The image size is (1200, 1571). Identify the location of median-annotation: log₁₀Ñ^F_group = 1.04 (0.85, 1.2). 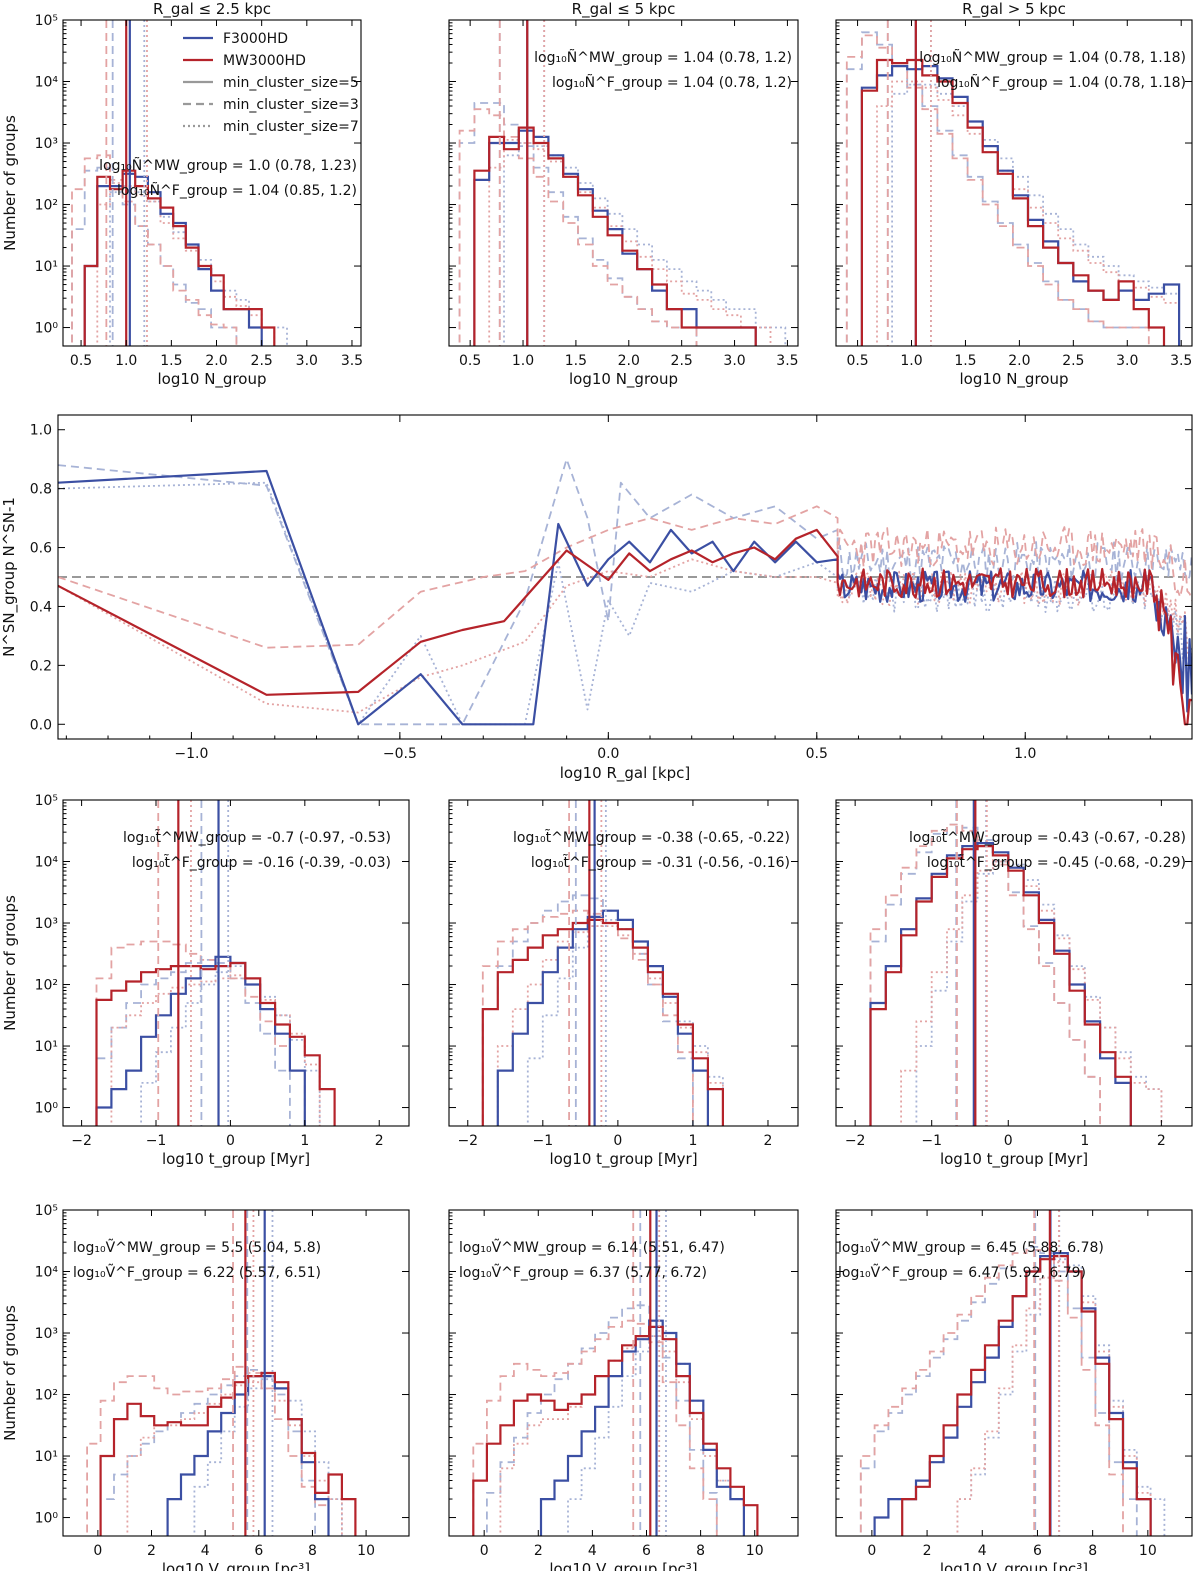
(237, 190).